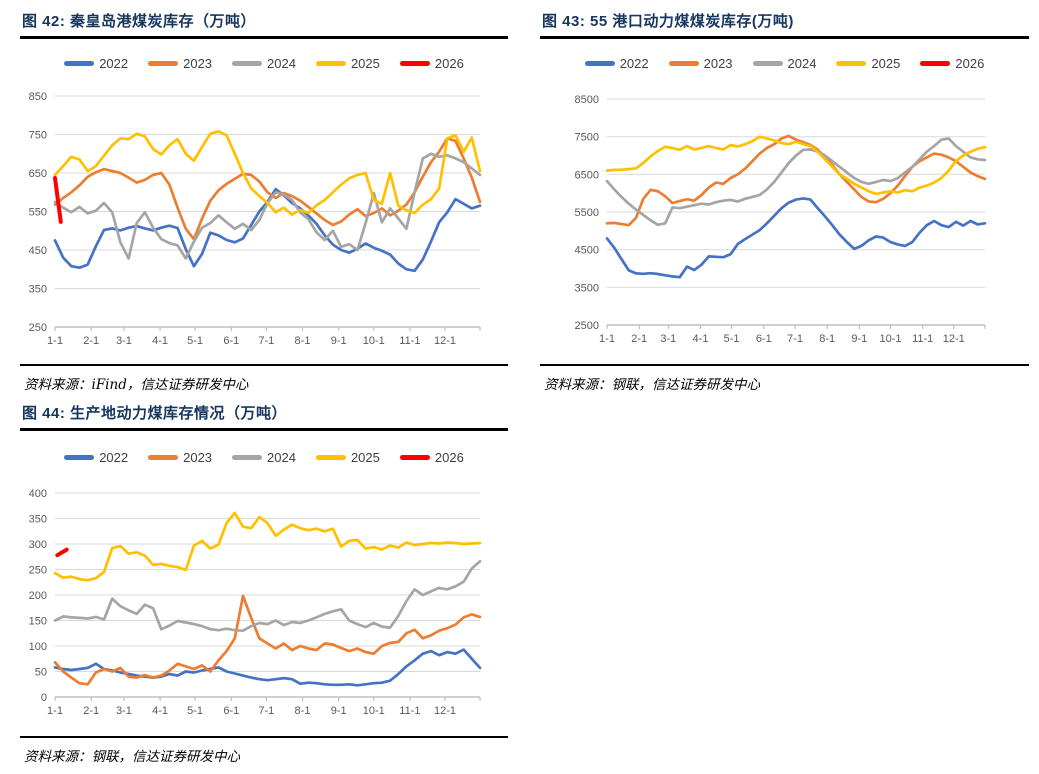 The height and width of the screenshot is (774, 1039). Describe the element at coordinates (954, 339) in the screenshot. I see `x-axis-label: 12-1` at that location.